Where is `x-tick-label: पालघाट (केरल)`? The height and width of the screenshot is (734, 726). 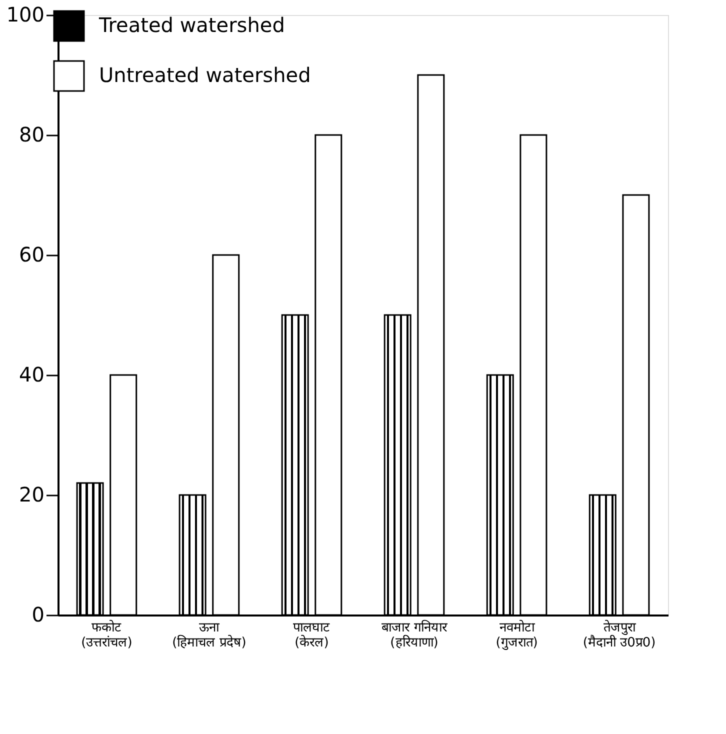
x-tick-label: पालघाट (केरल) is located at coordinates (311, 635).